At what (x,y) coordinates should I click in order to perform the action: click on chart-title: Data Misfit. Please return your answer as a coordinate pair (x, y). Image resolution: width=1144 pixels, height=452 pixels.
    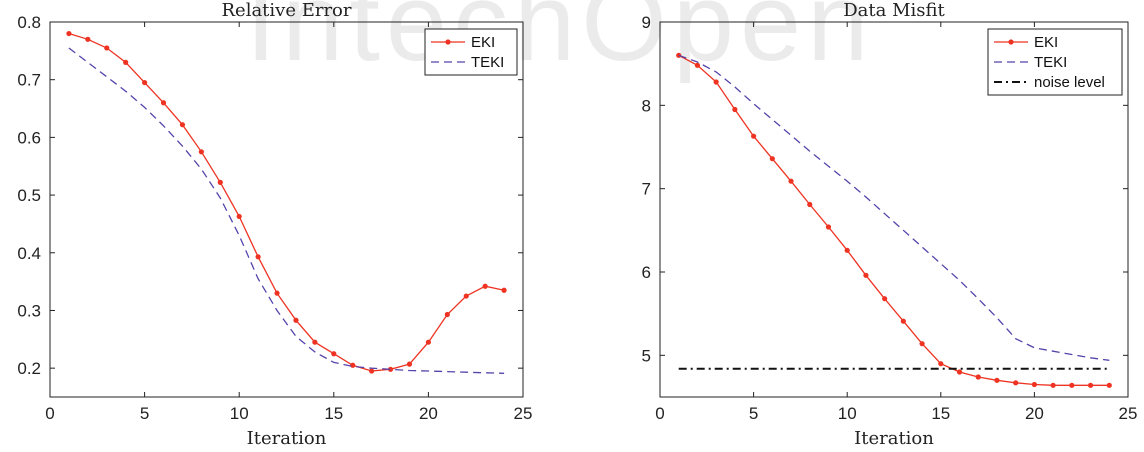
    Looking at the image, I should click on (894, 10).